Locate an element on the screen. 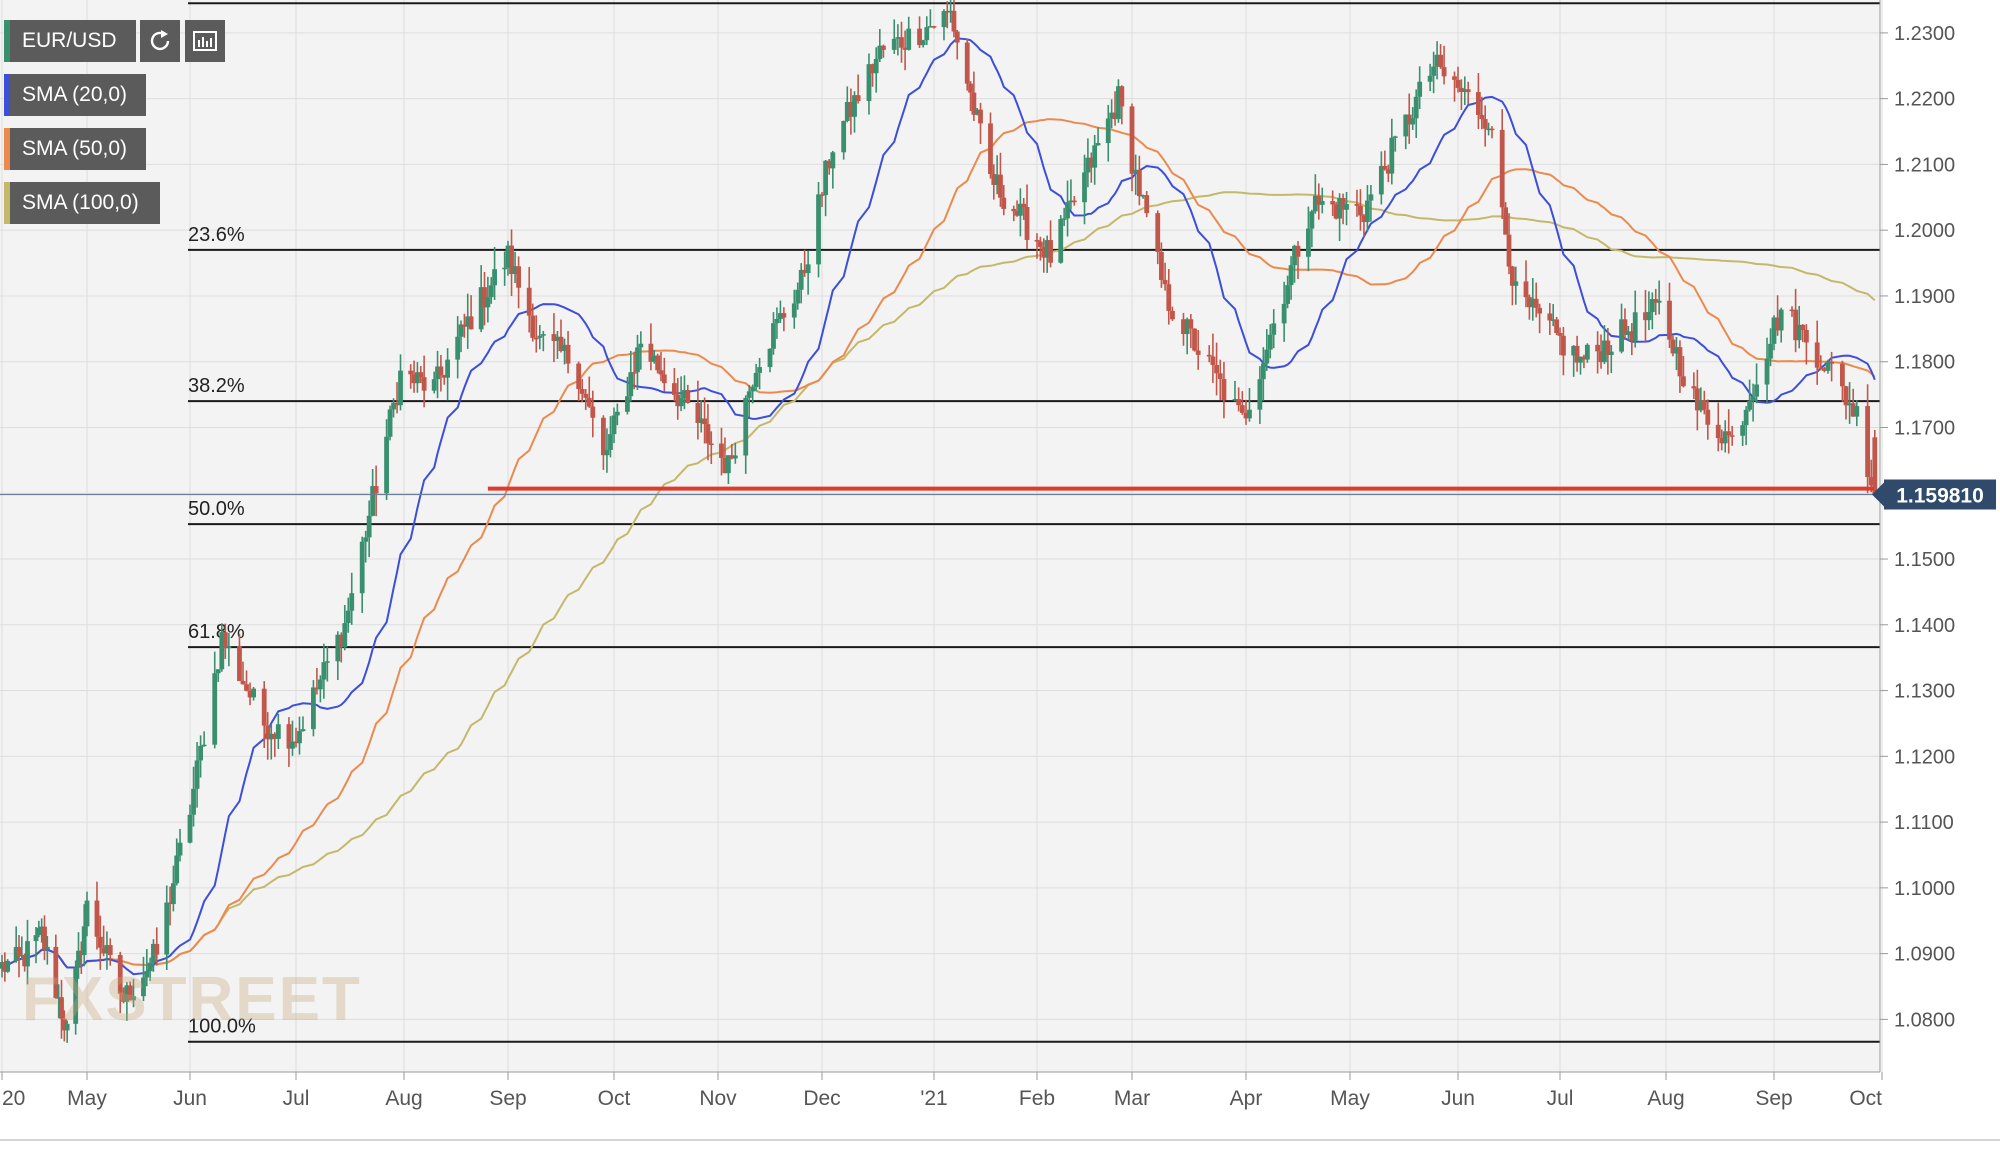  current-price-tag: 1.159810 is located at coordinates (1934, 494).